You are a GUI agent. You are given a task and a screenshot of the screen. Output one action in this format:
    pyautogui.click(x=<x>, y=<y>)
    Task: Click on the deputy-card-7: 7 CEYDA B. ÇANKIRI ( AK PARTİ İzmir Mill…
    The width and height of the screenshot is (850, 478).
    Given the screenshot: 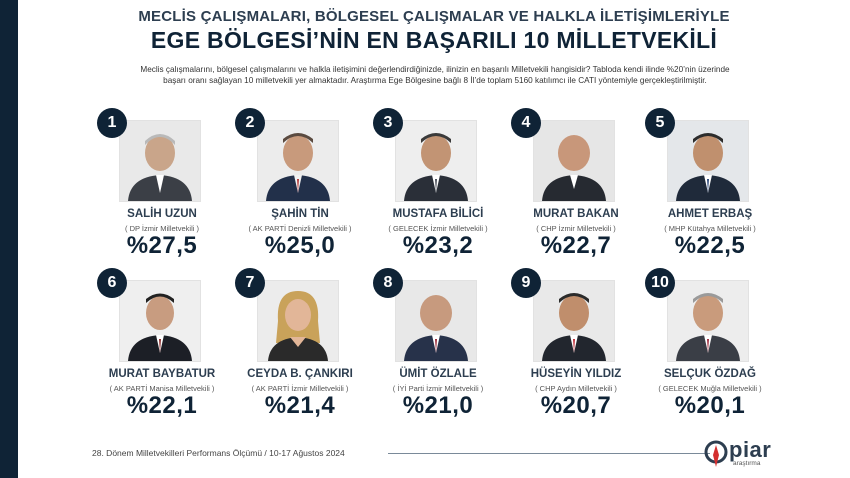 What is the action you would take?
    pyautogui.click(x=300, y=353)
    